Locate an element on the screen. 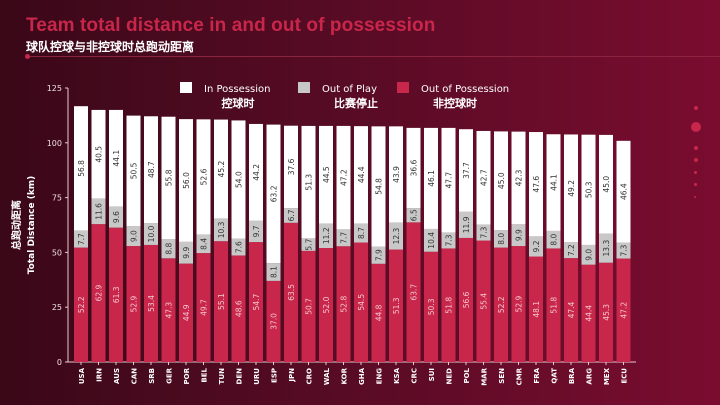  data-label: 54.5 is located at coordinates (361, 302).